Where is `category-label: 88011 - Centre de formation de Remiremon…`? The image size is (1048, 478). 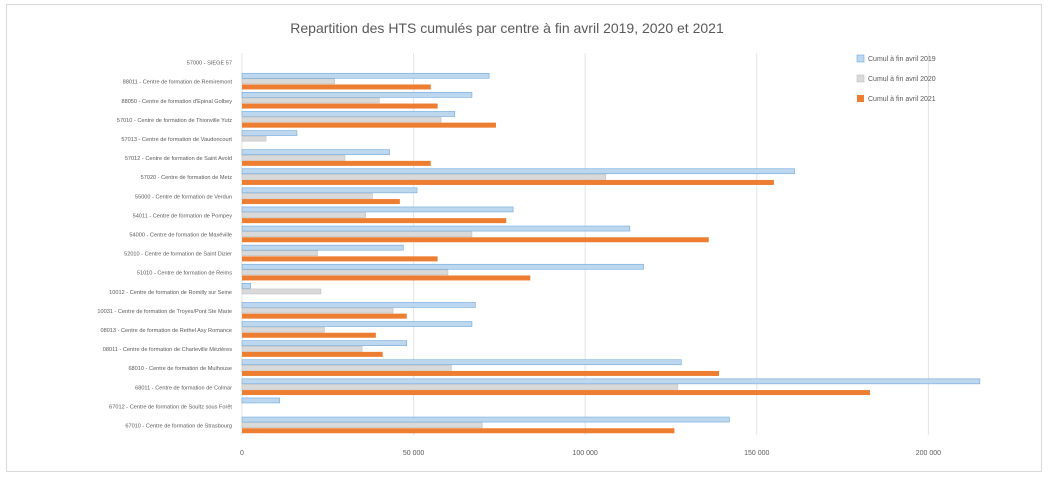 category-label: 88011 - Centre de formation de Remiremon… is located at coordinates (178, 83).